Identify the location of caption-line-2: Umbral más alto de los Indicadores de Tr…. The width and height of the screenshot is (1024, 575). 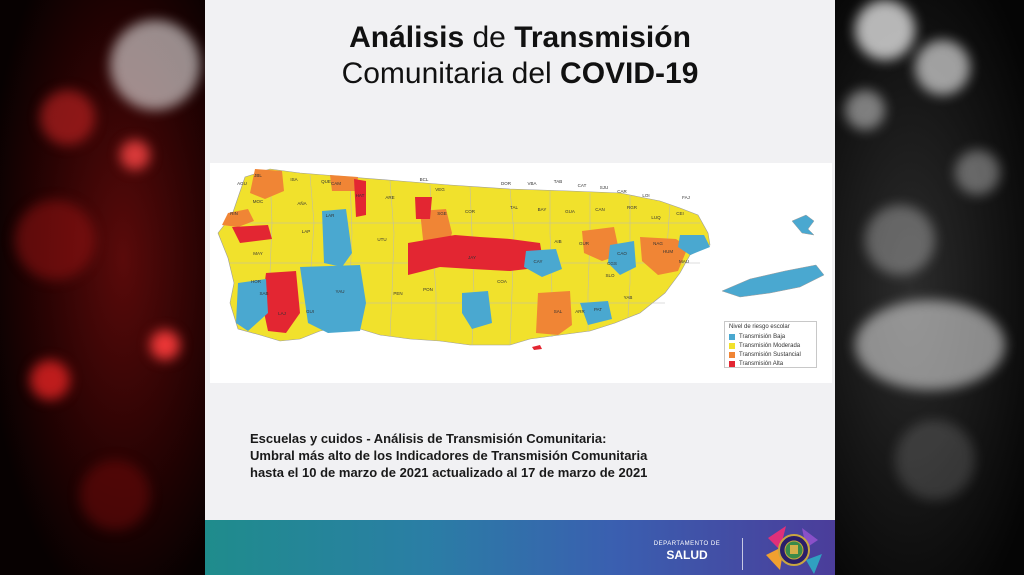
(449, 455).